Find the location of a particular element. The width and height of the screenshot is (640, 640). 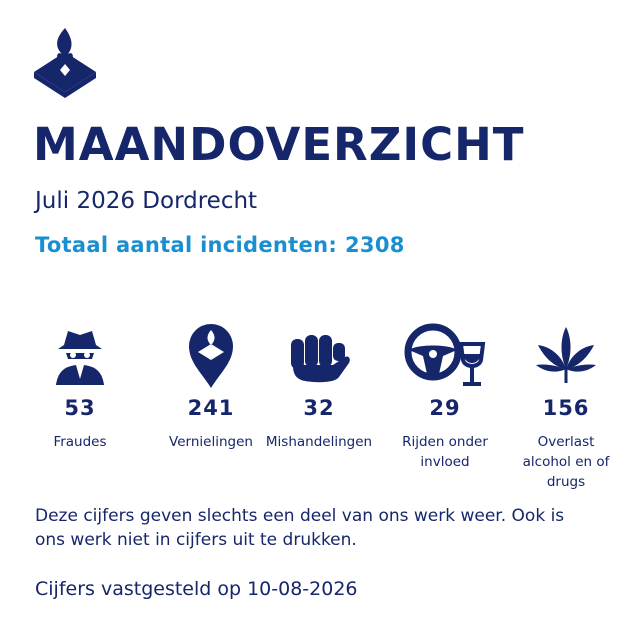

stat-value: 32 is located at coordinates (319, 408).